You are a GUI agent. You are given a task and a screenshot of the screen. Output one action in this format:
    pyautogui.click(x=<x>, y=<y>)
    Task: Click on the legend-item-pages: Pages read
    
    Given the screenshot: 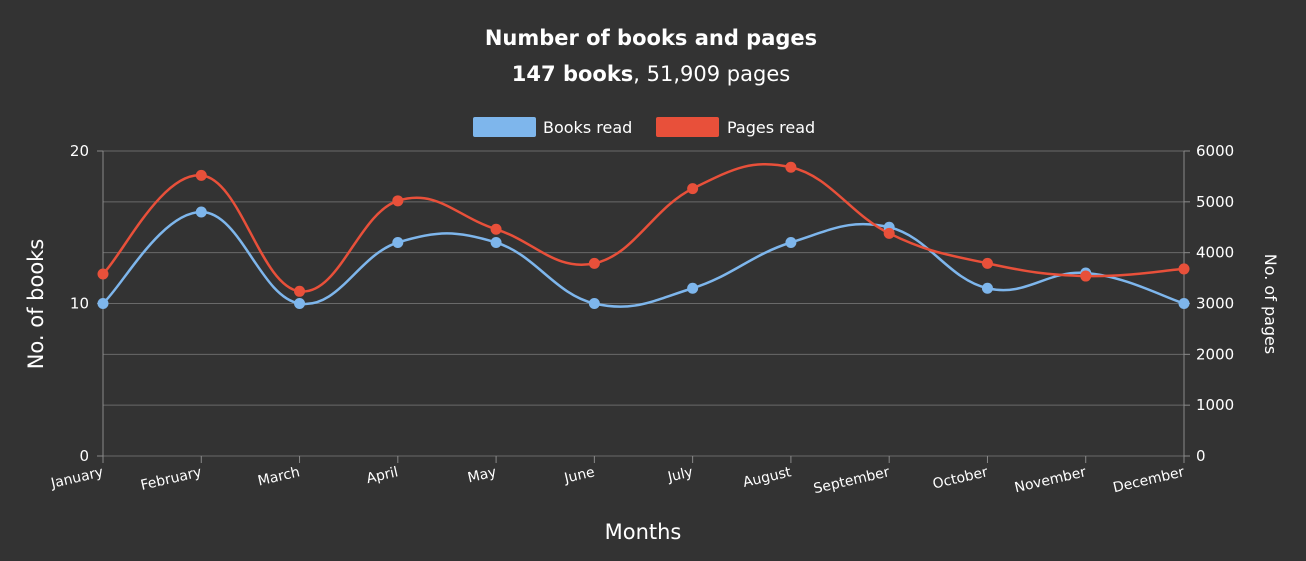 What is the action you would take?
    pyautogui.click(x=735, y=127)
    